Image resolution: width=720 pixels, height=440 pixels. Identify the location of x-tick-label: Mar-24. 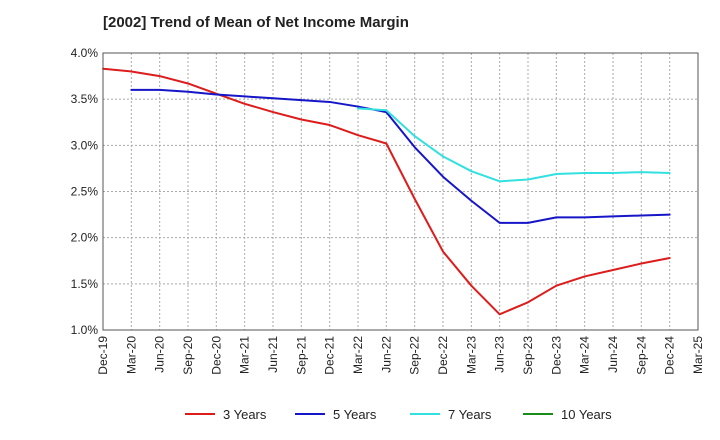
(585, 355).